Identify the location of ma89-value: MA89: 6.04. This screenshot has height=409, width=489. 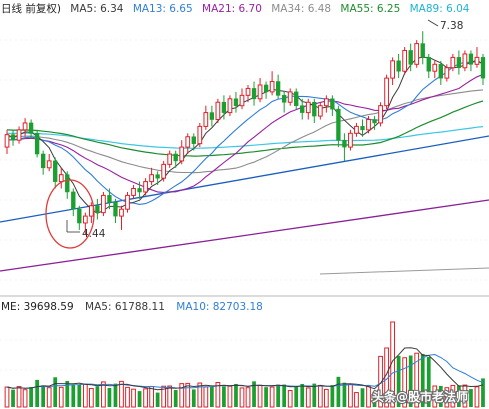
(440, 9).